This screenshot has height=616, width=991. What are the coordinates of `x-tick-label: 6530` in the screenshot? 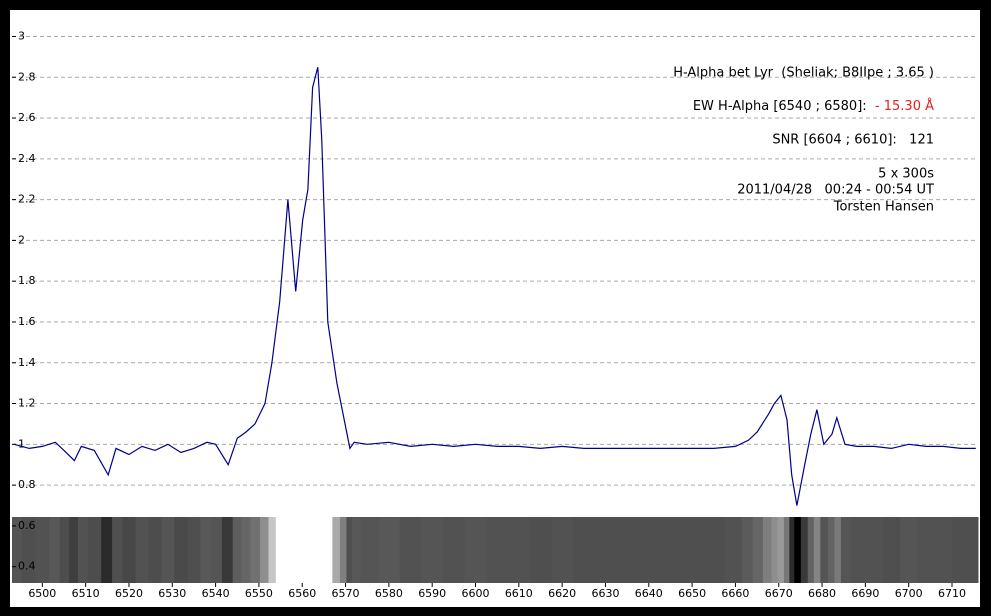 It's located at (172, 593).